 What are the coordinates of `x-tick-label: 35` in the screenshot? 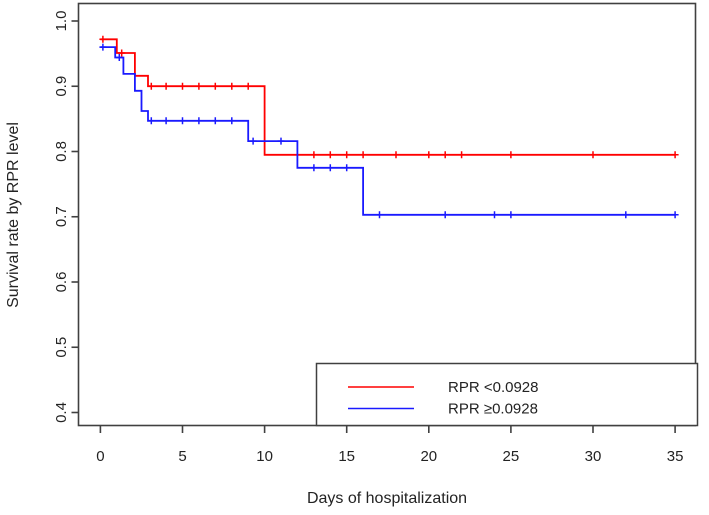 It's located at (675, 456).